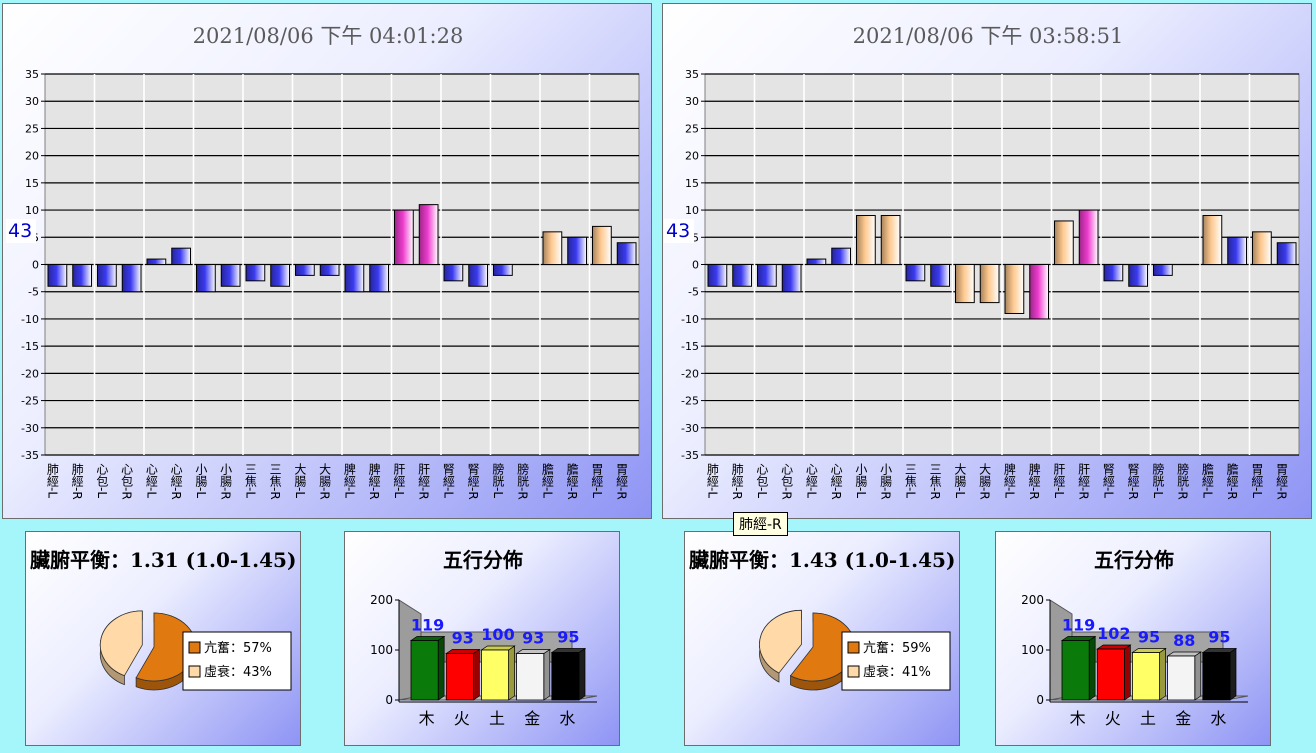 This screenshot has width=1316, height=753. Describe the element at coordinates (250, 480) in the screenshot. I see `x-tick-label: 三焦-L` at that location.